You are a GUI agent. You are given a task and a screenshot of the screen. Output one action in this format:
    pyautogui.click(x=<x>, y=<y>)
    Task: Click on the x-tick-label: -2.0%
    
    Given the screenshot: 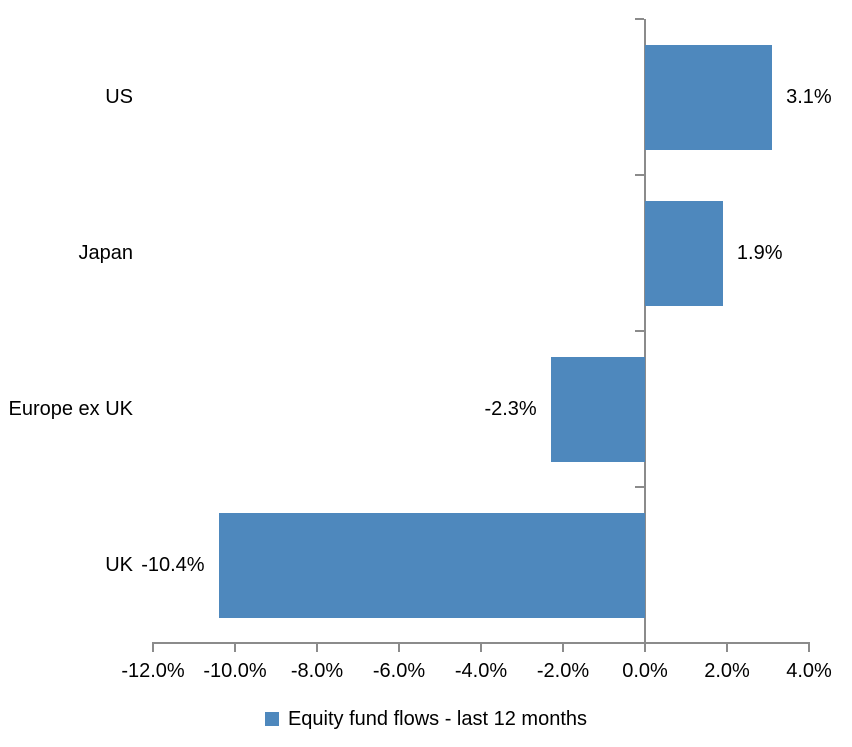 What is the action you would take?
    pyautogui.click(x=563, y=671)
    